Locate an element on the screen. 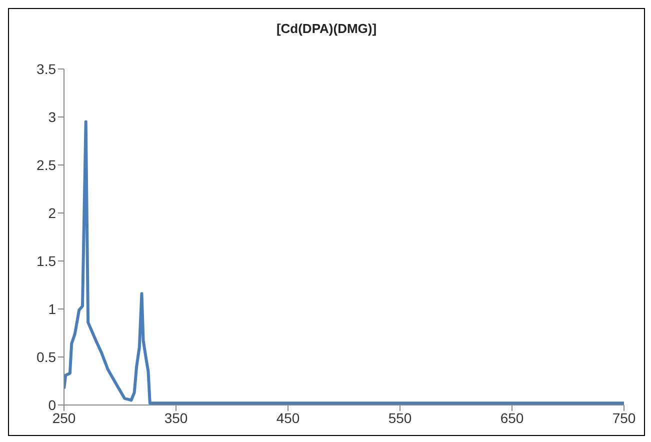  y-tick-label: 3 is located at coordinates (52, 116).